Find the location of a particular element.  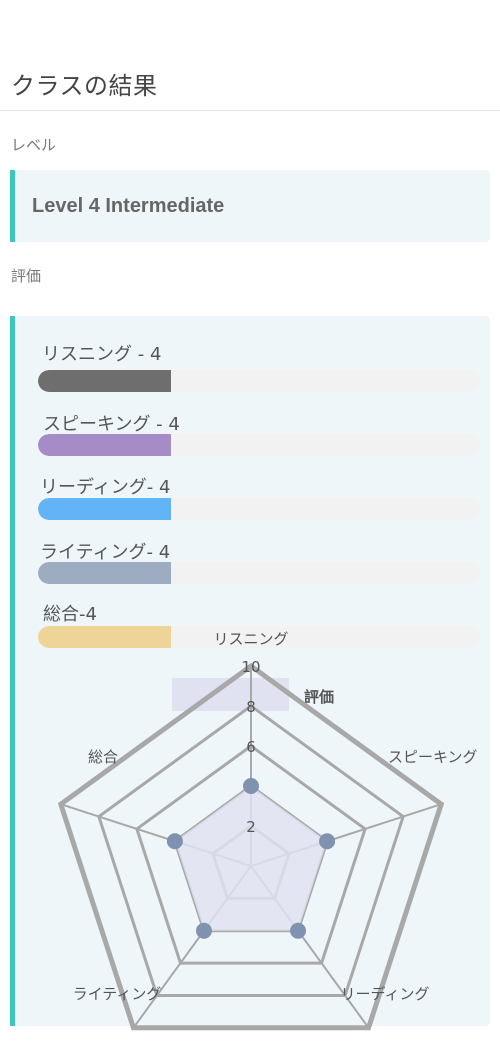

skill-bar-listening is located at coordinates (259, 381).